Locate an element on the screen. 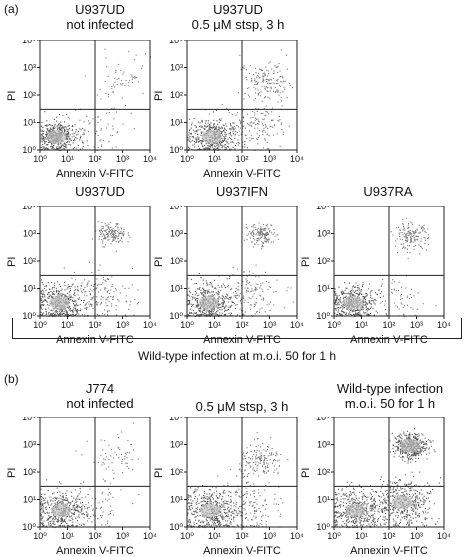  y-tick-label: 10⁰ is located at coordinates (29, 316).